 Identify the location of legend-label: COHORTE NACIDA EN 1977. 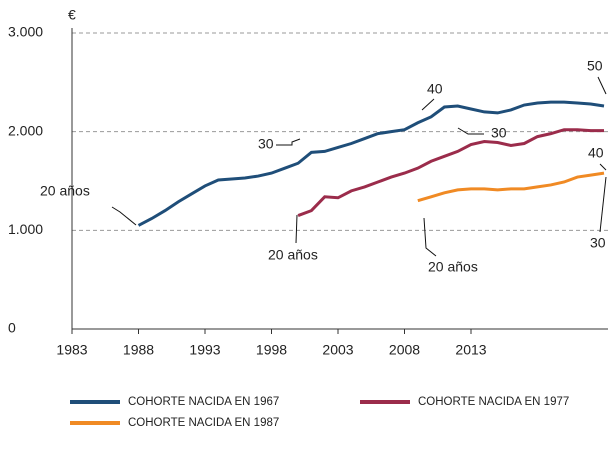
(493, 402).